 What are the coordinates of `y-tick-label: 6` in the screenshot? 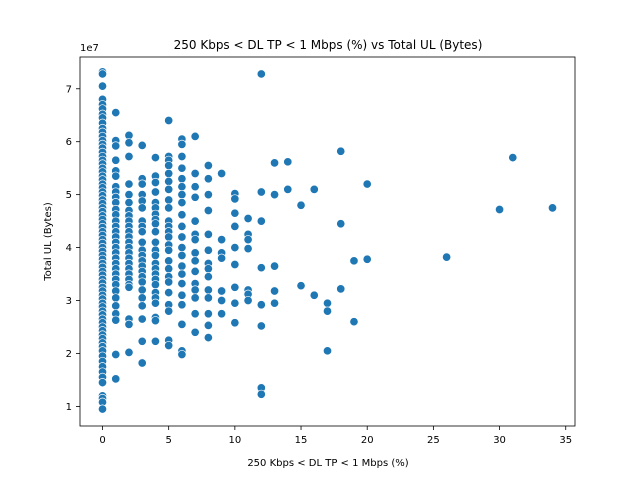 It's located at (69, 142).